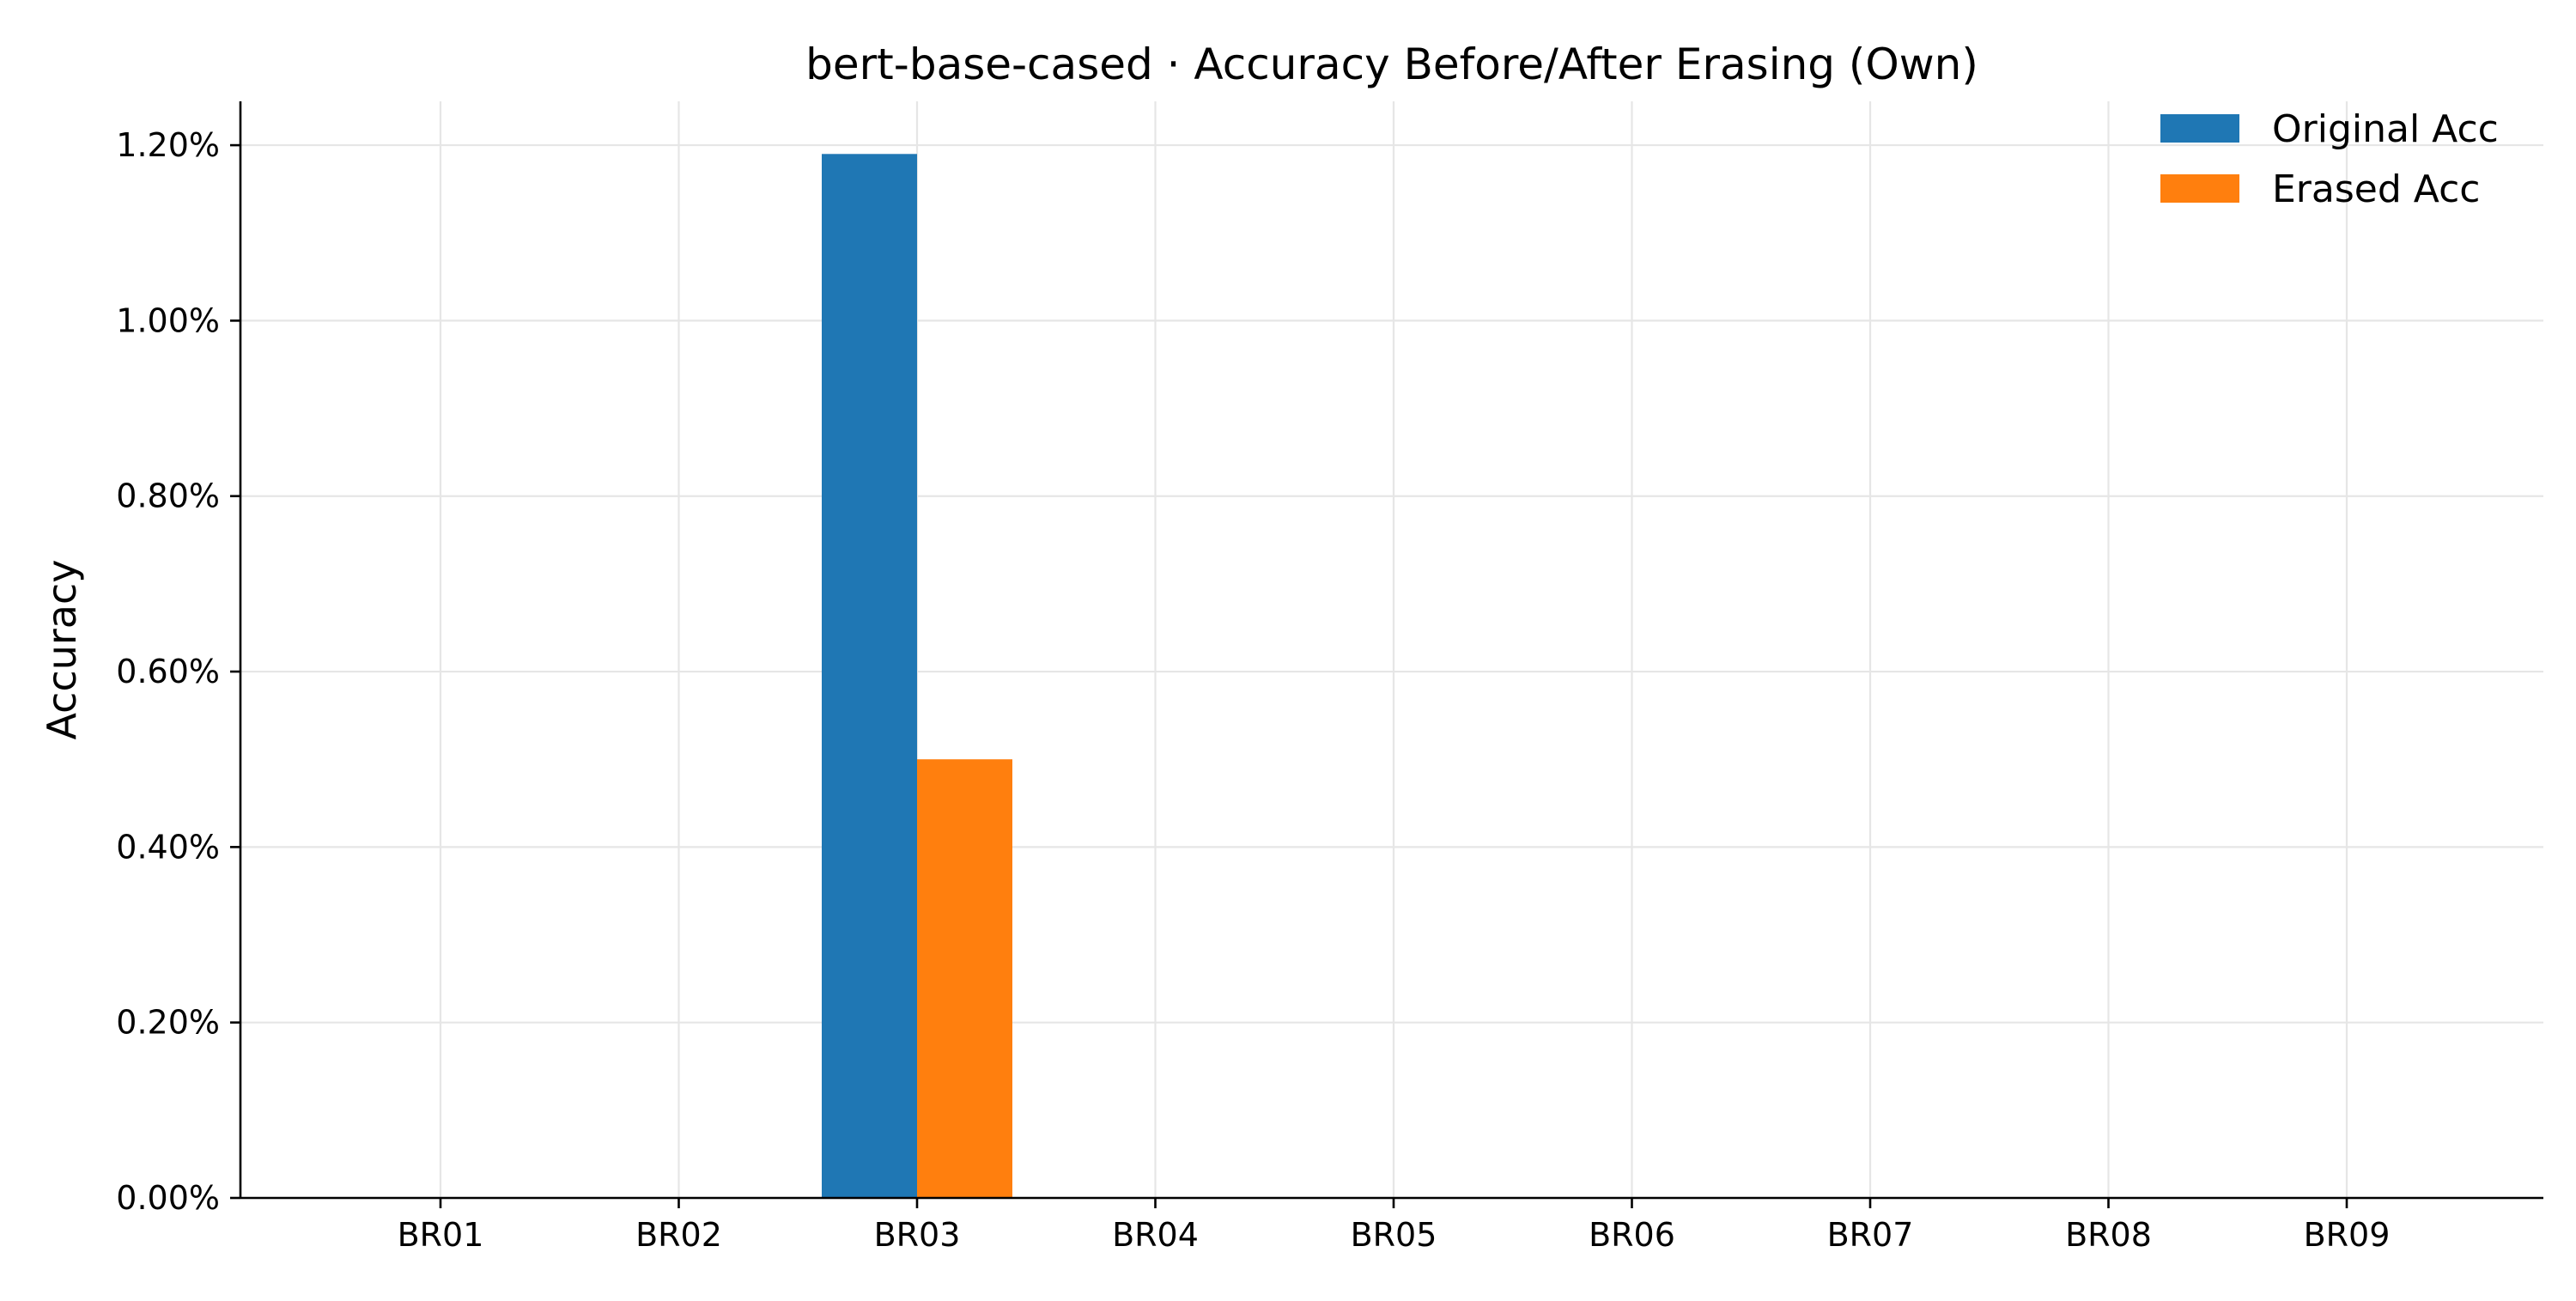  What do you see at coordinates (678, 1235) in the screenshot?
I see `x-tick-label: BR02` at bounding box center [678, 1235].